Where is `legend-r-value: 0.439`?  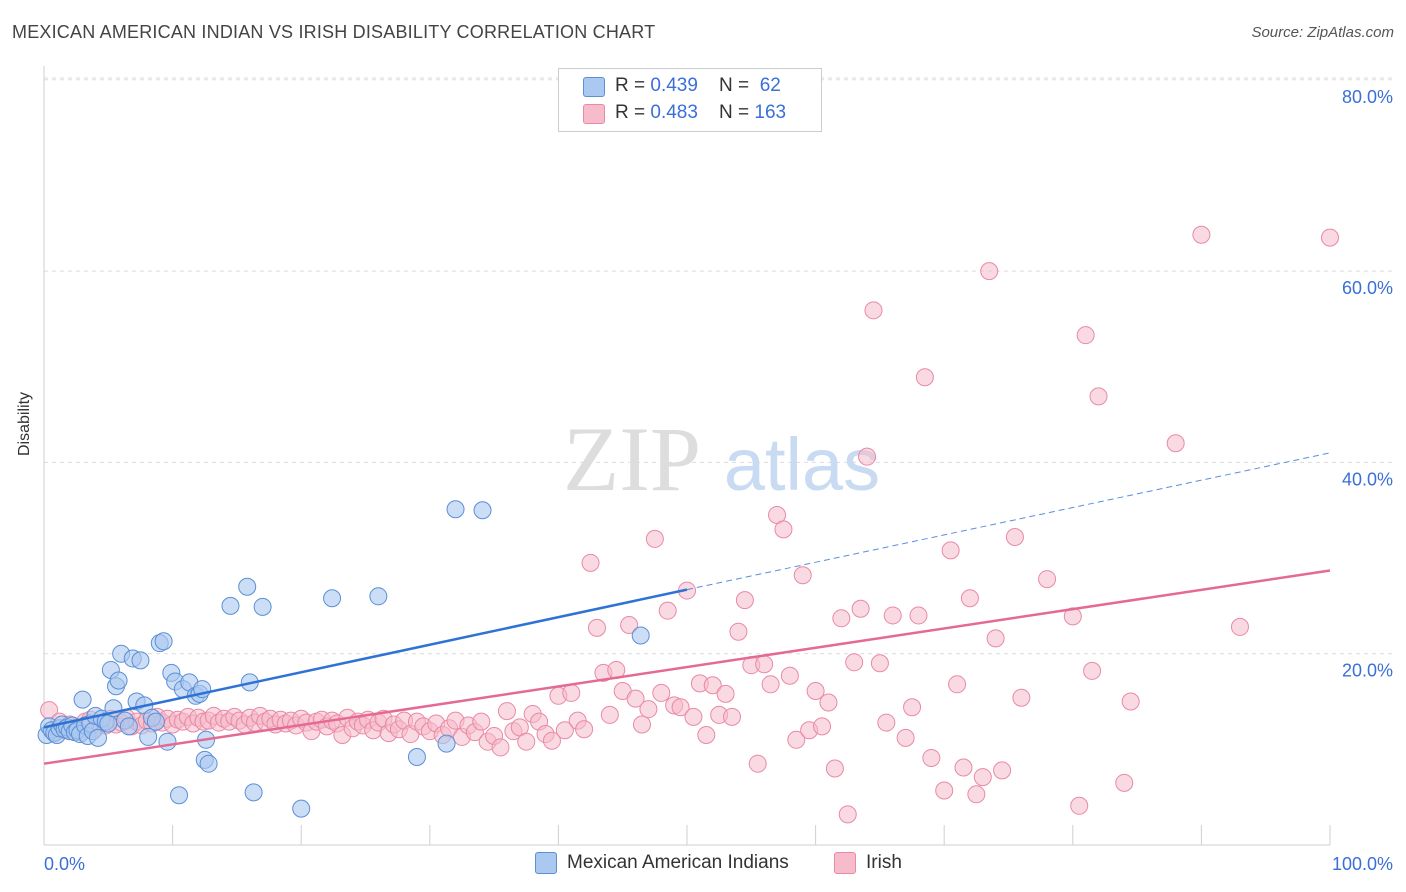
legend-r-value: 0.439 is located at coordinates (674, 85).